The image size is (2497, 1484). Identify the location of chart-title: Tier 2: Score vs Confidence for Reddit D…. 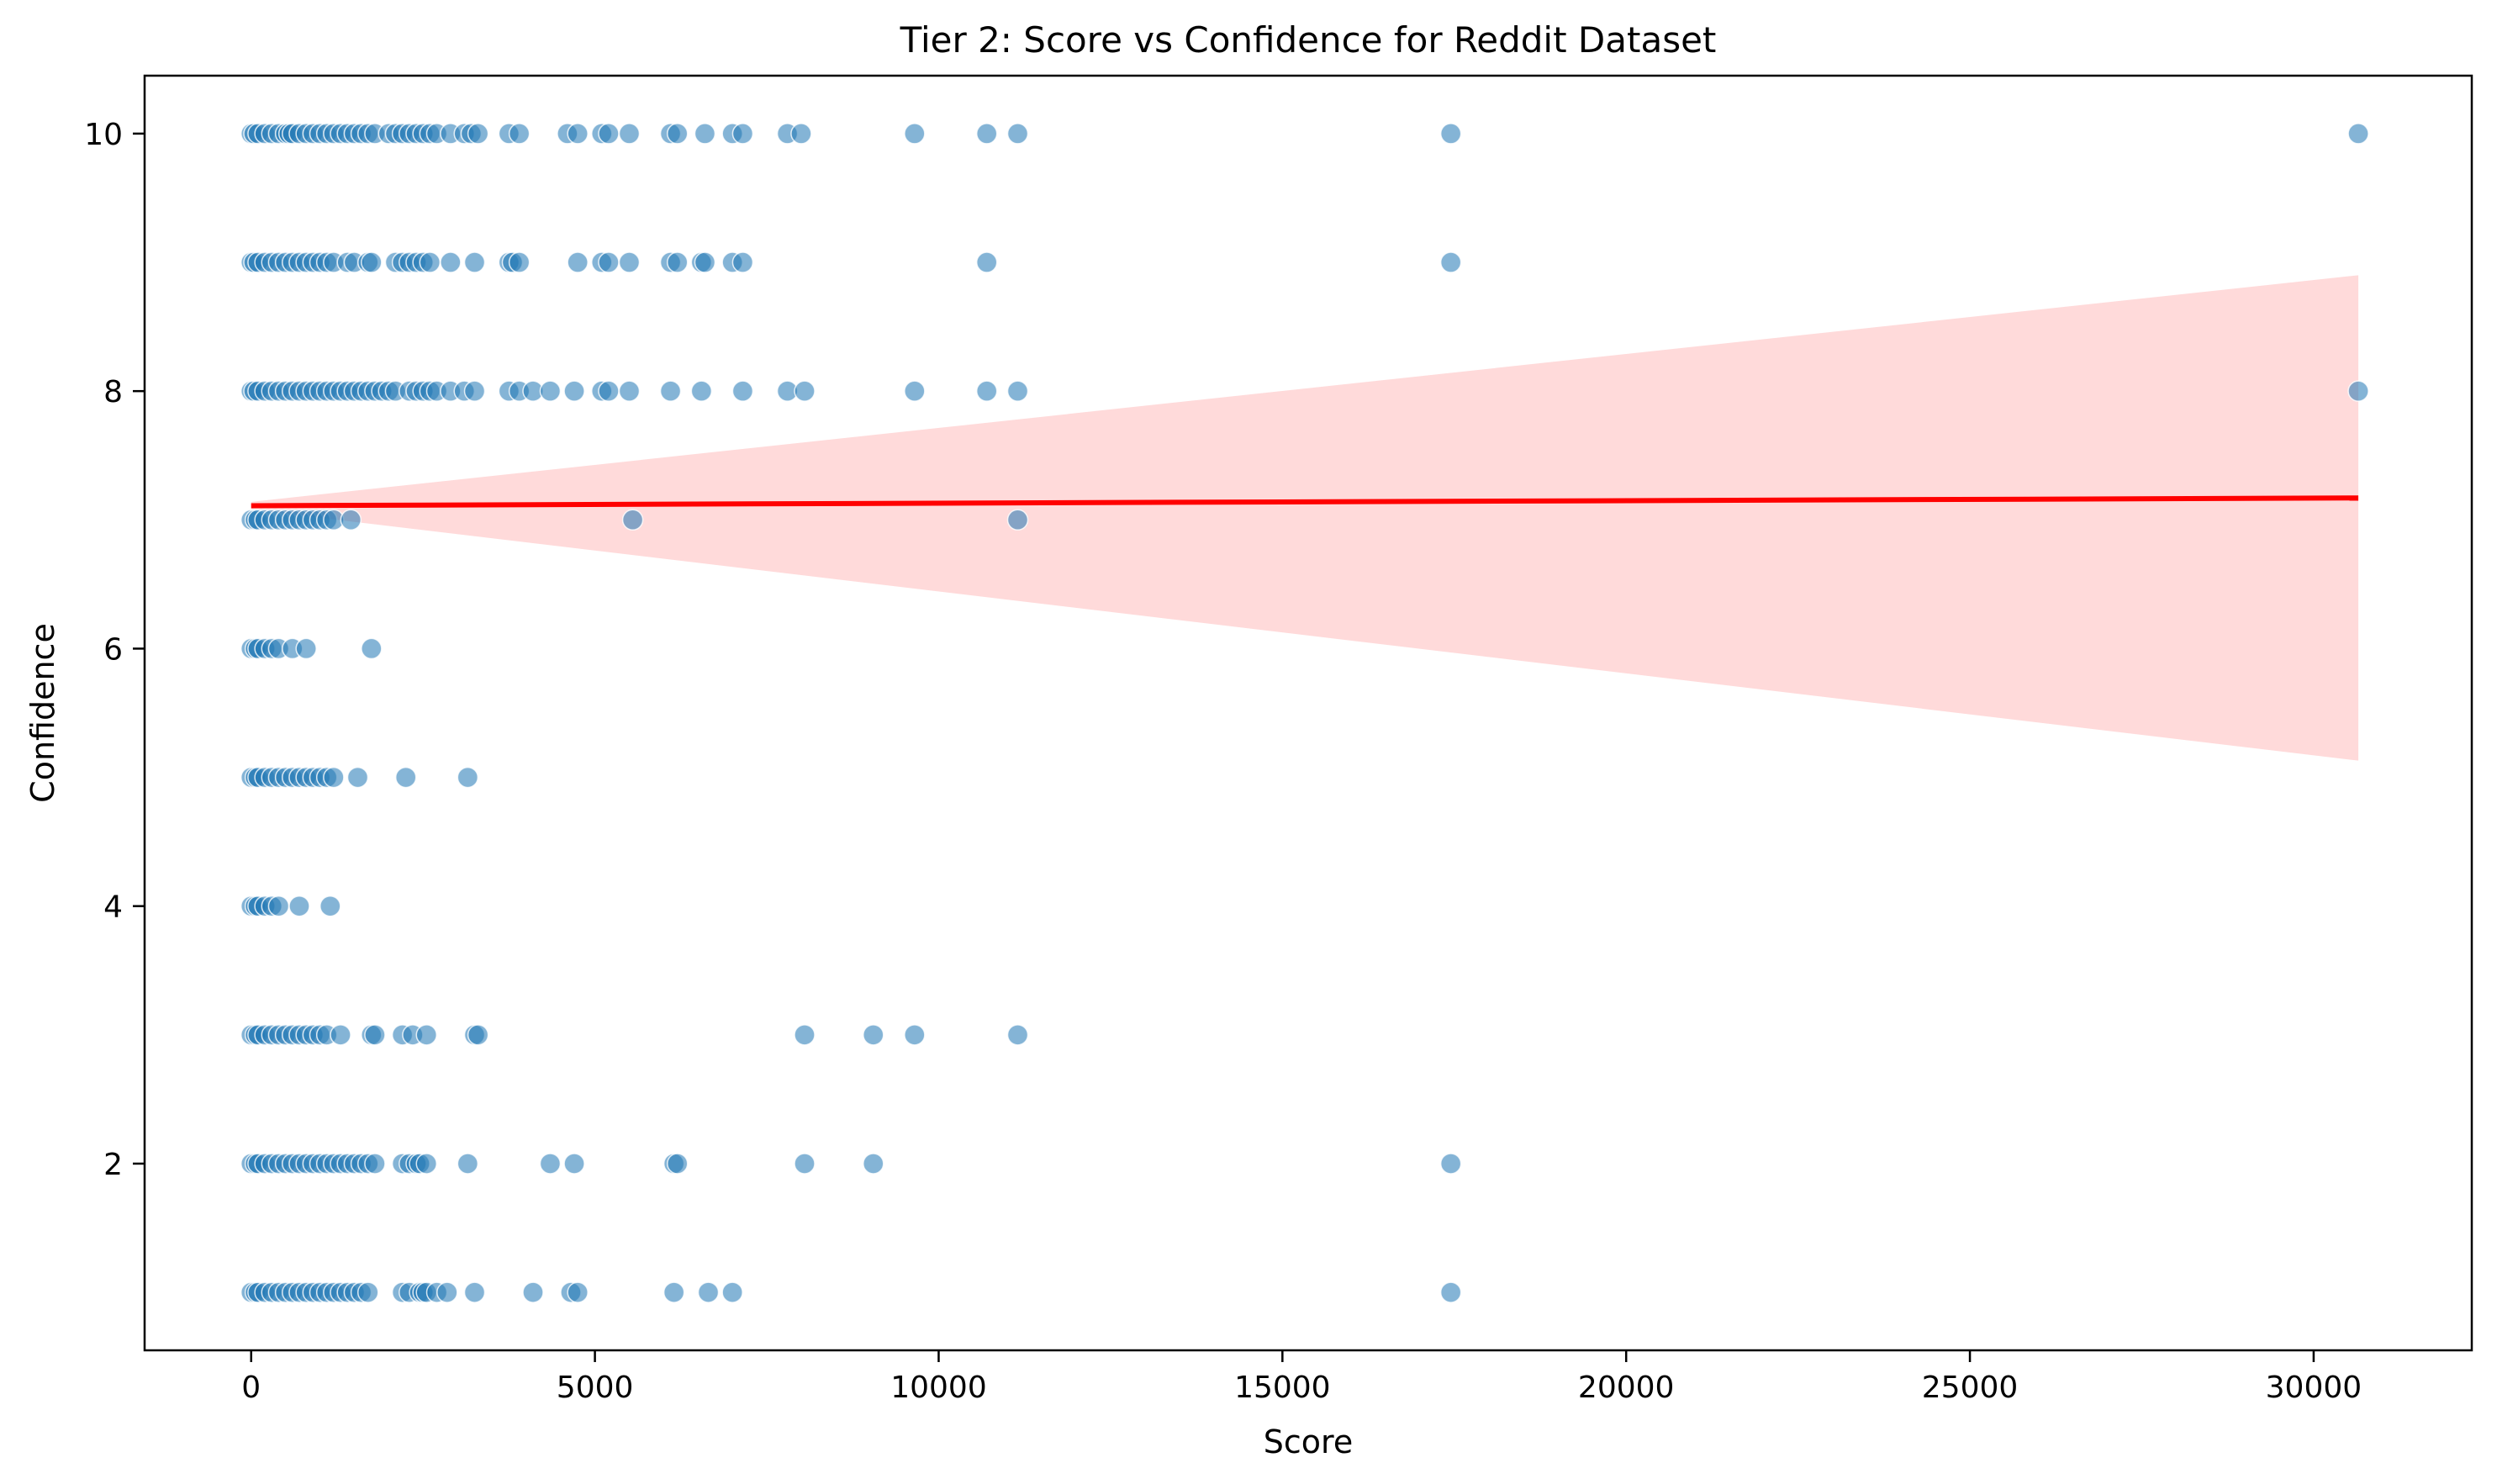
(1308, 40).